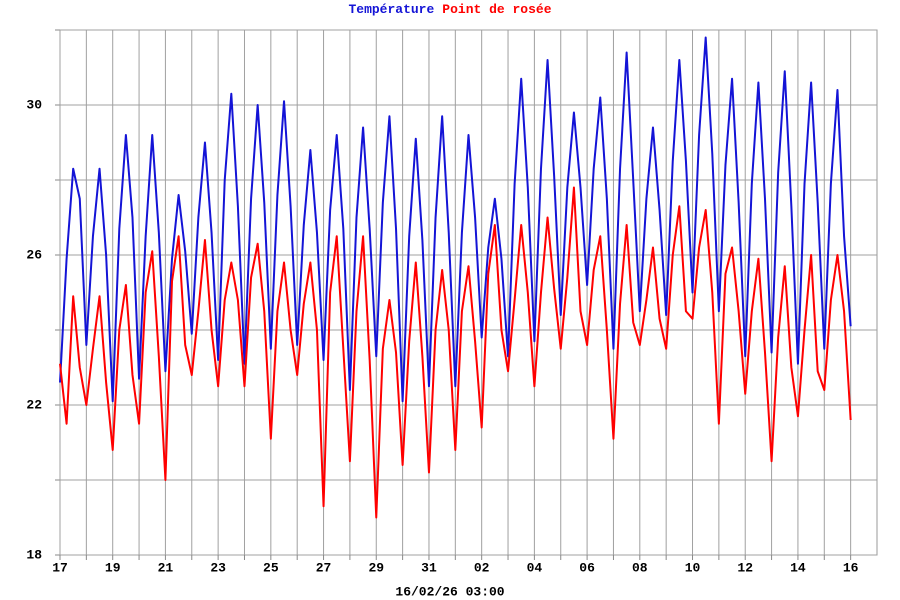 This screenshot has width=900, height=600. Describe the element at coordinates (34, 104) in the screenshot. I see `y-tick-label: 30` at that location.